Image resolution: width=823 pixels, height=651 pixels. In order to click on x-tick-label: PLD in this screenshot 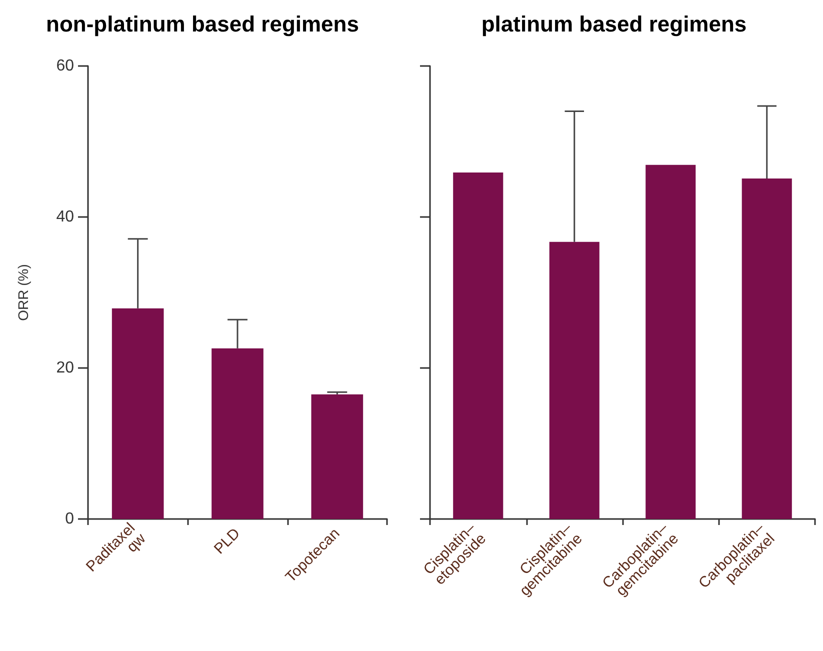, I will do `click(227, 541)`.